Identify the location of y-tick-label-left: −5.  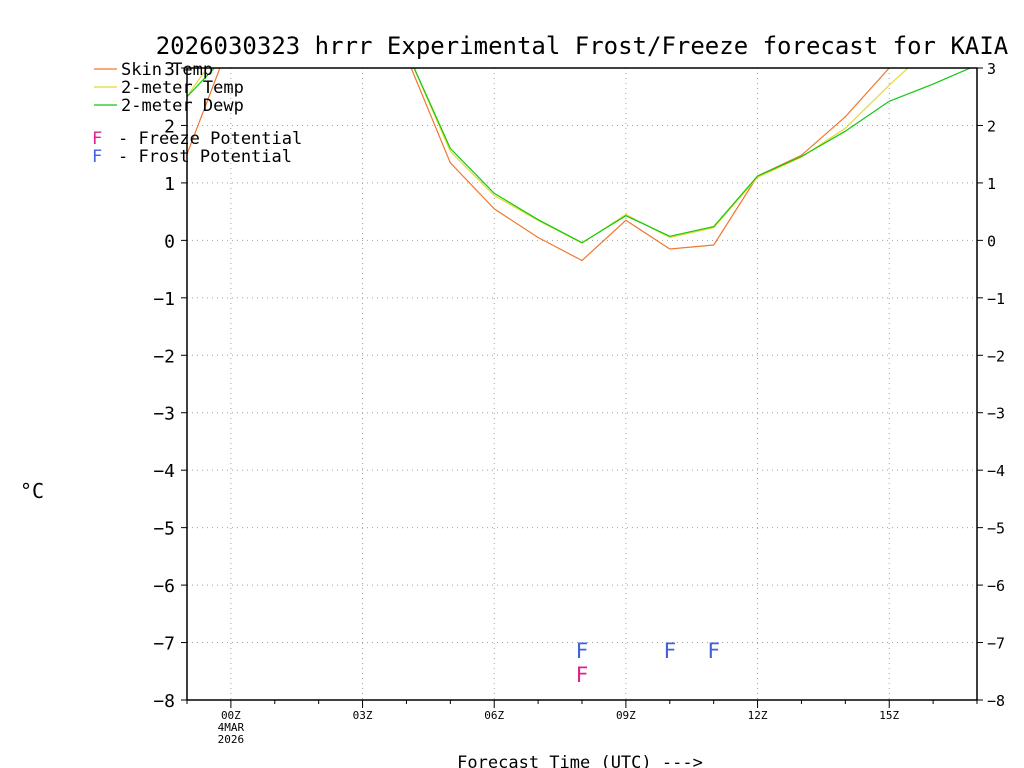
(164, 529).